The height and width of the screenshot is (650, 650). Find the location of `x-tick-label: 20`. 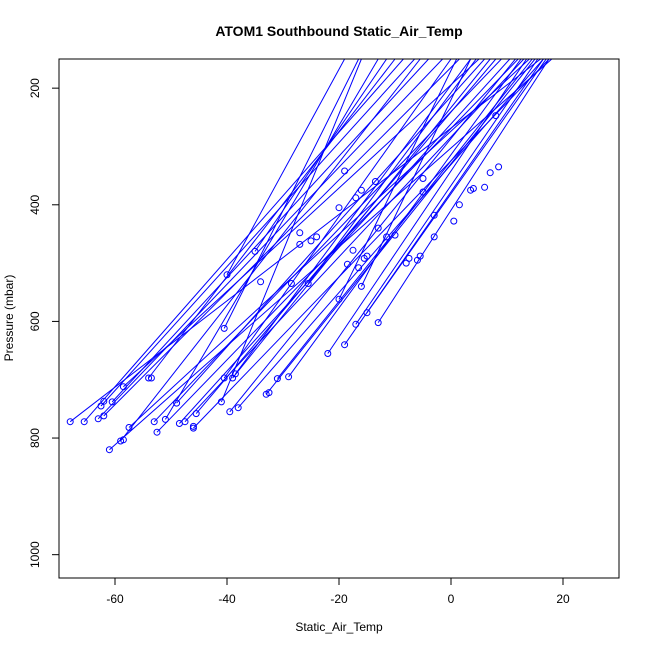

x-tick-label: 20 is located at coordinates (563, 599).